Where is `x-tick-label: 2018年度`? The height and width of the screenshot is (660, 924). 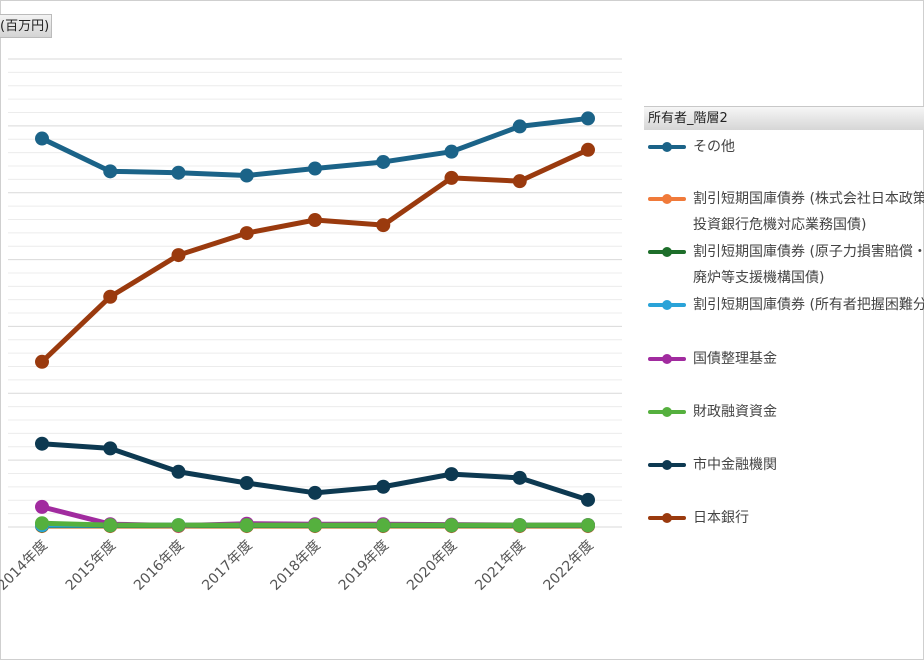
x-tick-label: 2018年度 is located at coordinates (296, 566).